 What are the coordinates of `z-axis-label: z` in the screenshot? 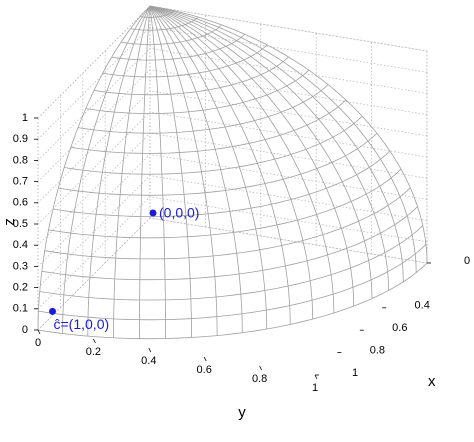 It's located at (9, 222).